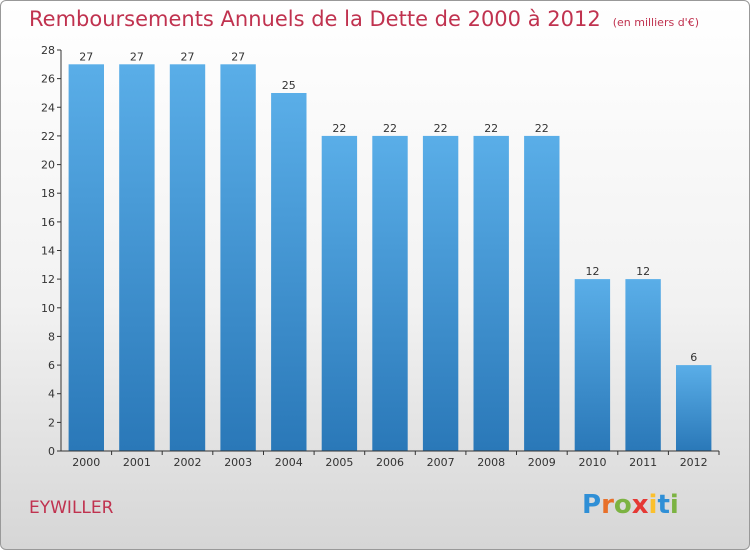 Image resolution: width=750 pixels, height=550 pixels. Describe the element at coordinates (289, 272) in the screenshot. I see `bar-2004` at that location.